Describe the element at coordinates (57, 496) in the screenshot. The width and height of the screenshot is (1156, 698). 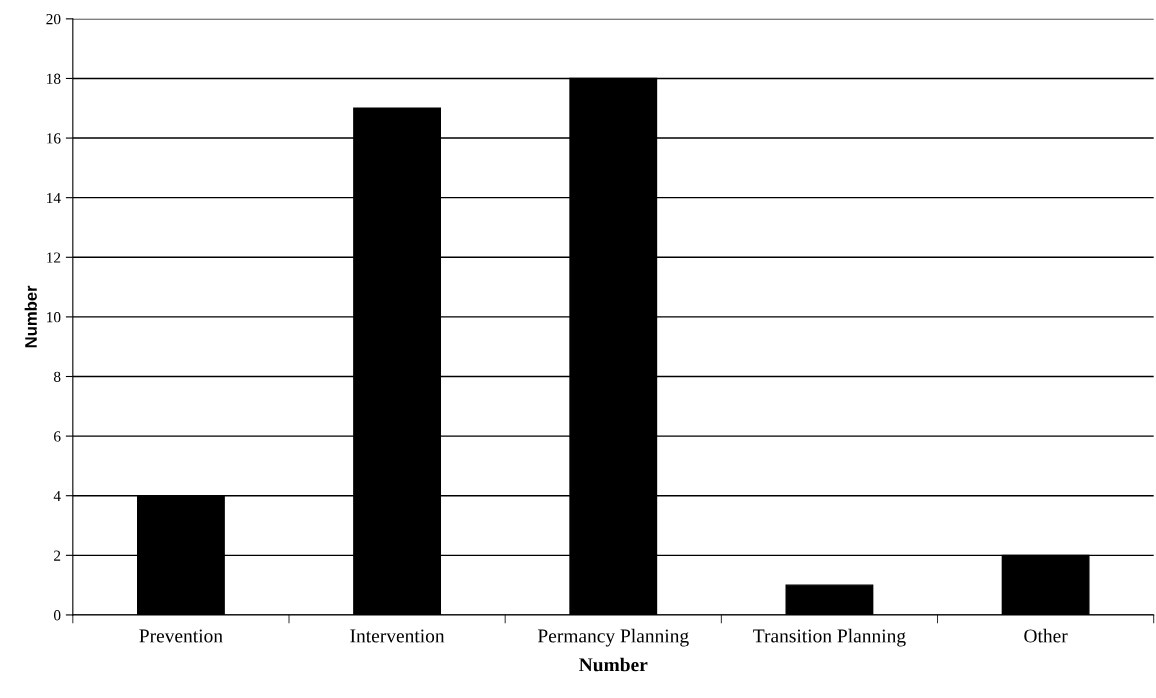
I see `y-tick-label: 4` at that location.